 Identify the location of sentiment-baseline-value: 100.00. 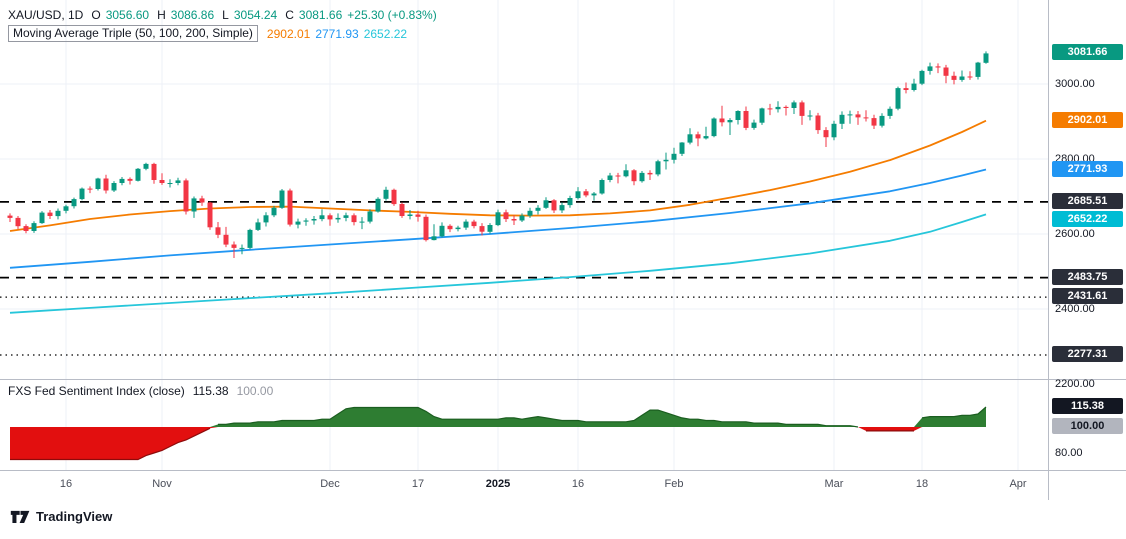
(255, 391).